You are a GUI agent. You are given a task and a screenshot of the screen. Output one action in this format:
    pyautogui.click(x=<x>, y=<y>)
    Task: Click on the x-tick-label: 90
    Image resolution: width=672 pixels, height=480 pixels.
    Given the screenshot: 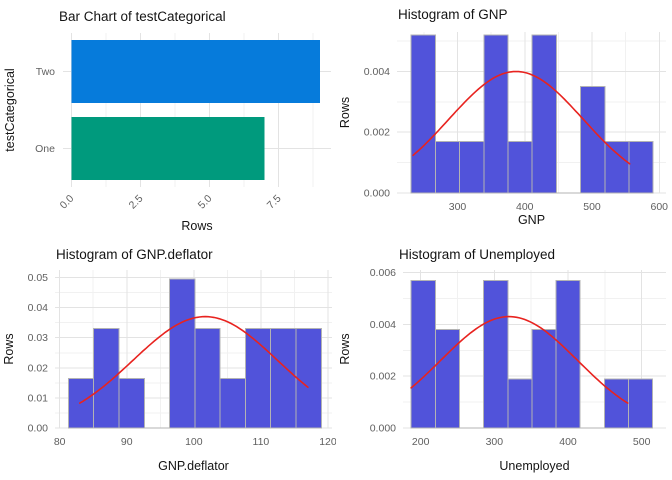 What is the action you would take?
    pyautogui.click(x=127, y=442)
    